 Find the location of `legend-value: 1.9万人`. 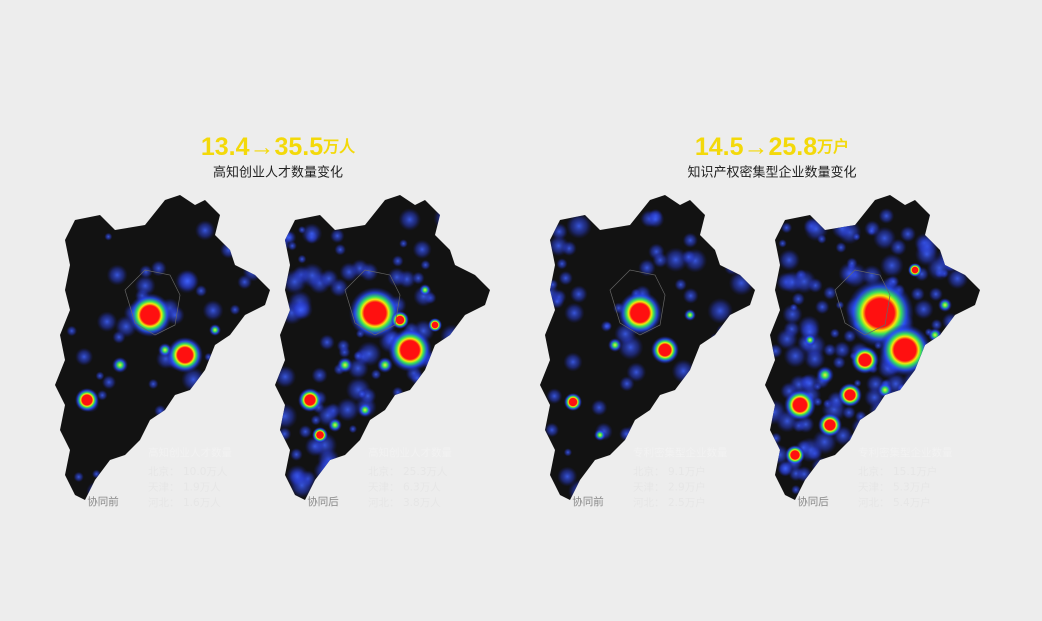

legend-value: 1.9万人 is located at coordinates (202, 488).